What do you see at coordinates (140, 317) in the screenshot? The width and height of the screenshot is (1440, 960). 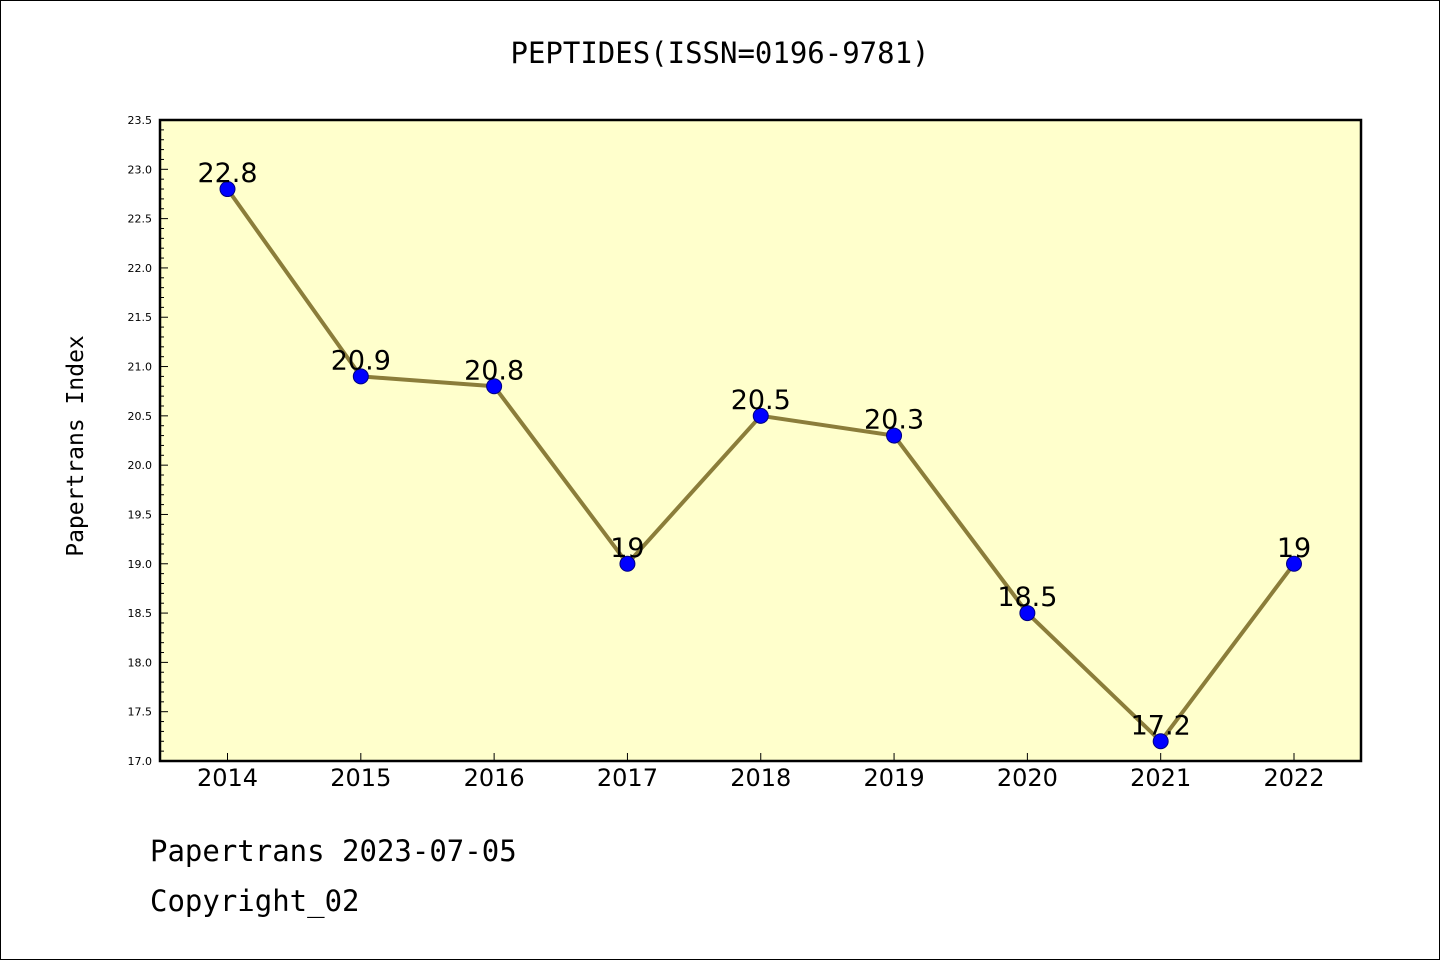 I see `y-tick-label: 21.5` at bounding box center [140, 317].